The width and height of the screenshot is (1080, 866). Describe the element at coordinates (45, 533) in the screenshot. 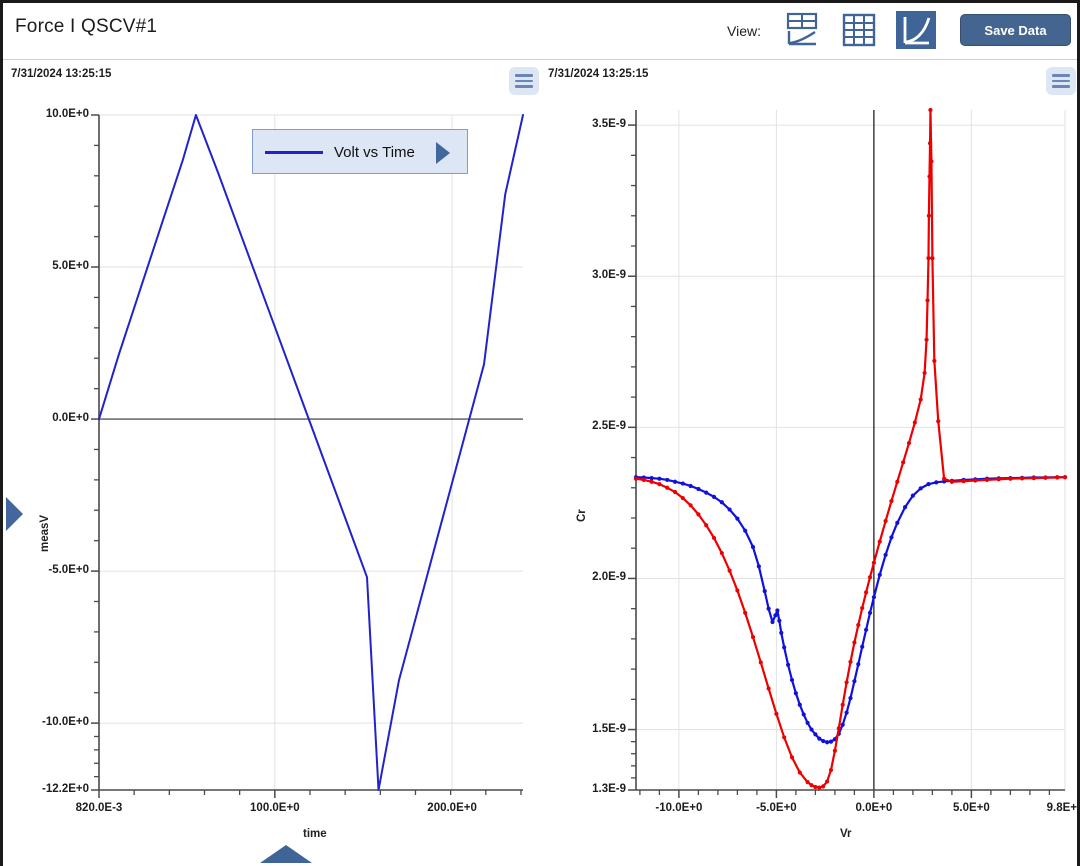

I see `y-axis-title-left: measV` at that location.